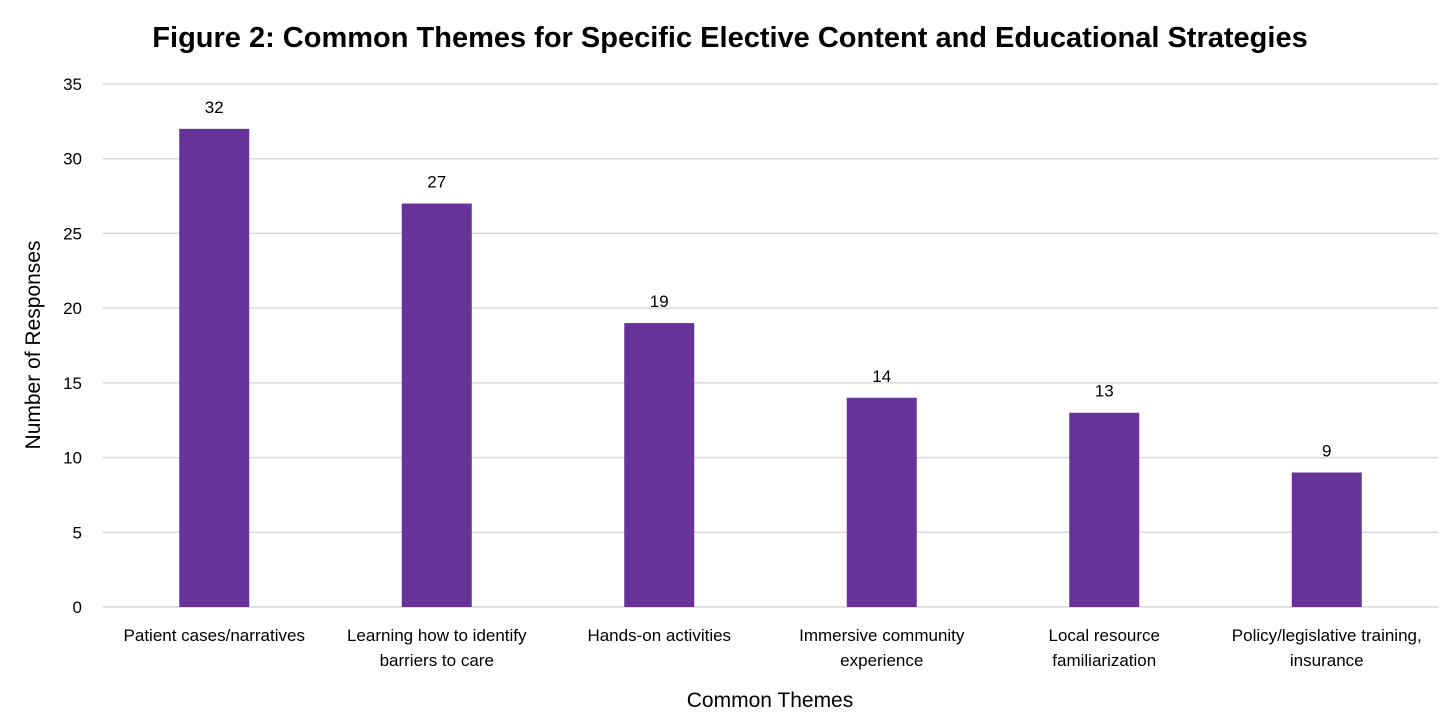  Describe the element at coordinates (770, 700) in the screenshot. I see `x-axis-title: Common Themes` at that location.